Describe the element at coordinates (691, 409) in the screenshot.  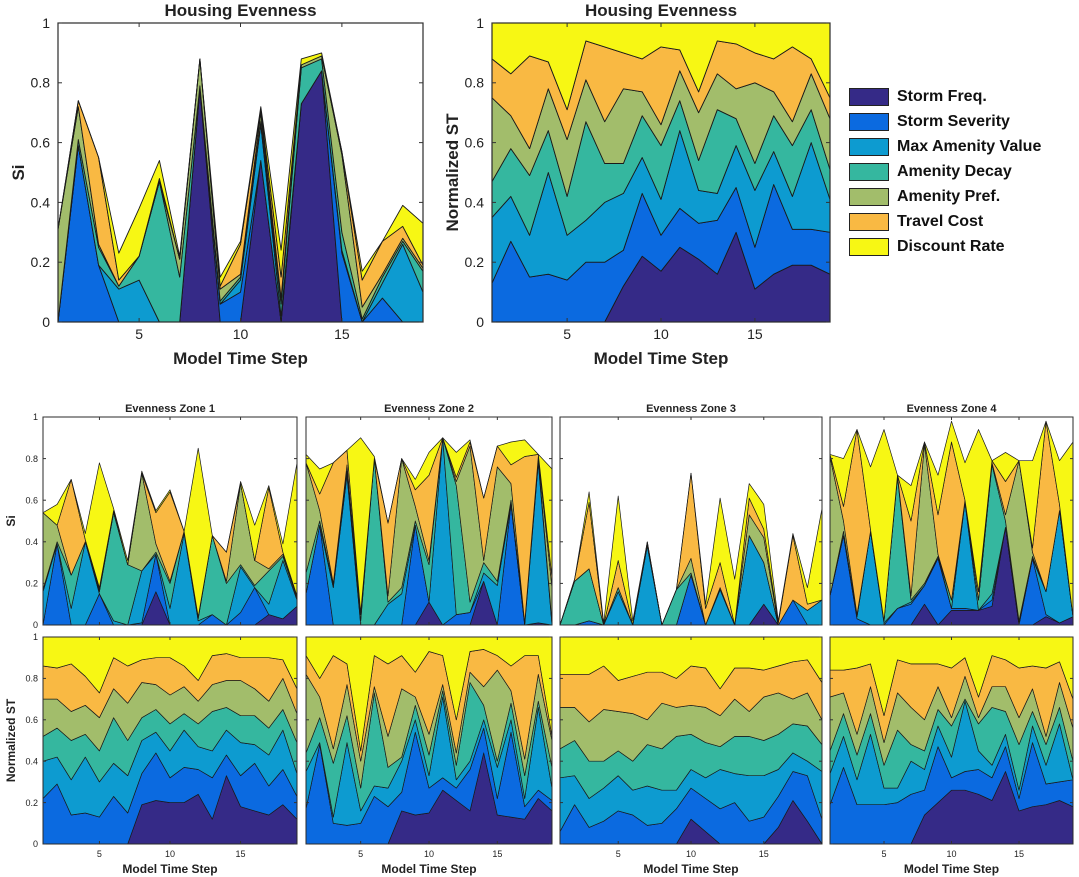
I see `chart-title: Evenness Zone 3` at that location.